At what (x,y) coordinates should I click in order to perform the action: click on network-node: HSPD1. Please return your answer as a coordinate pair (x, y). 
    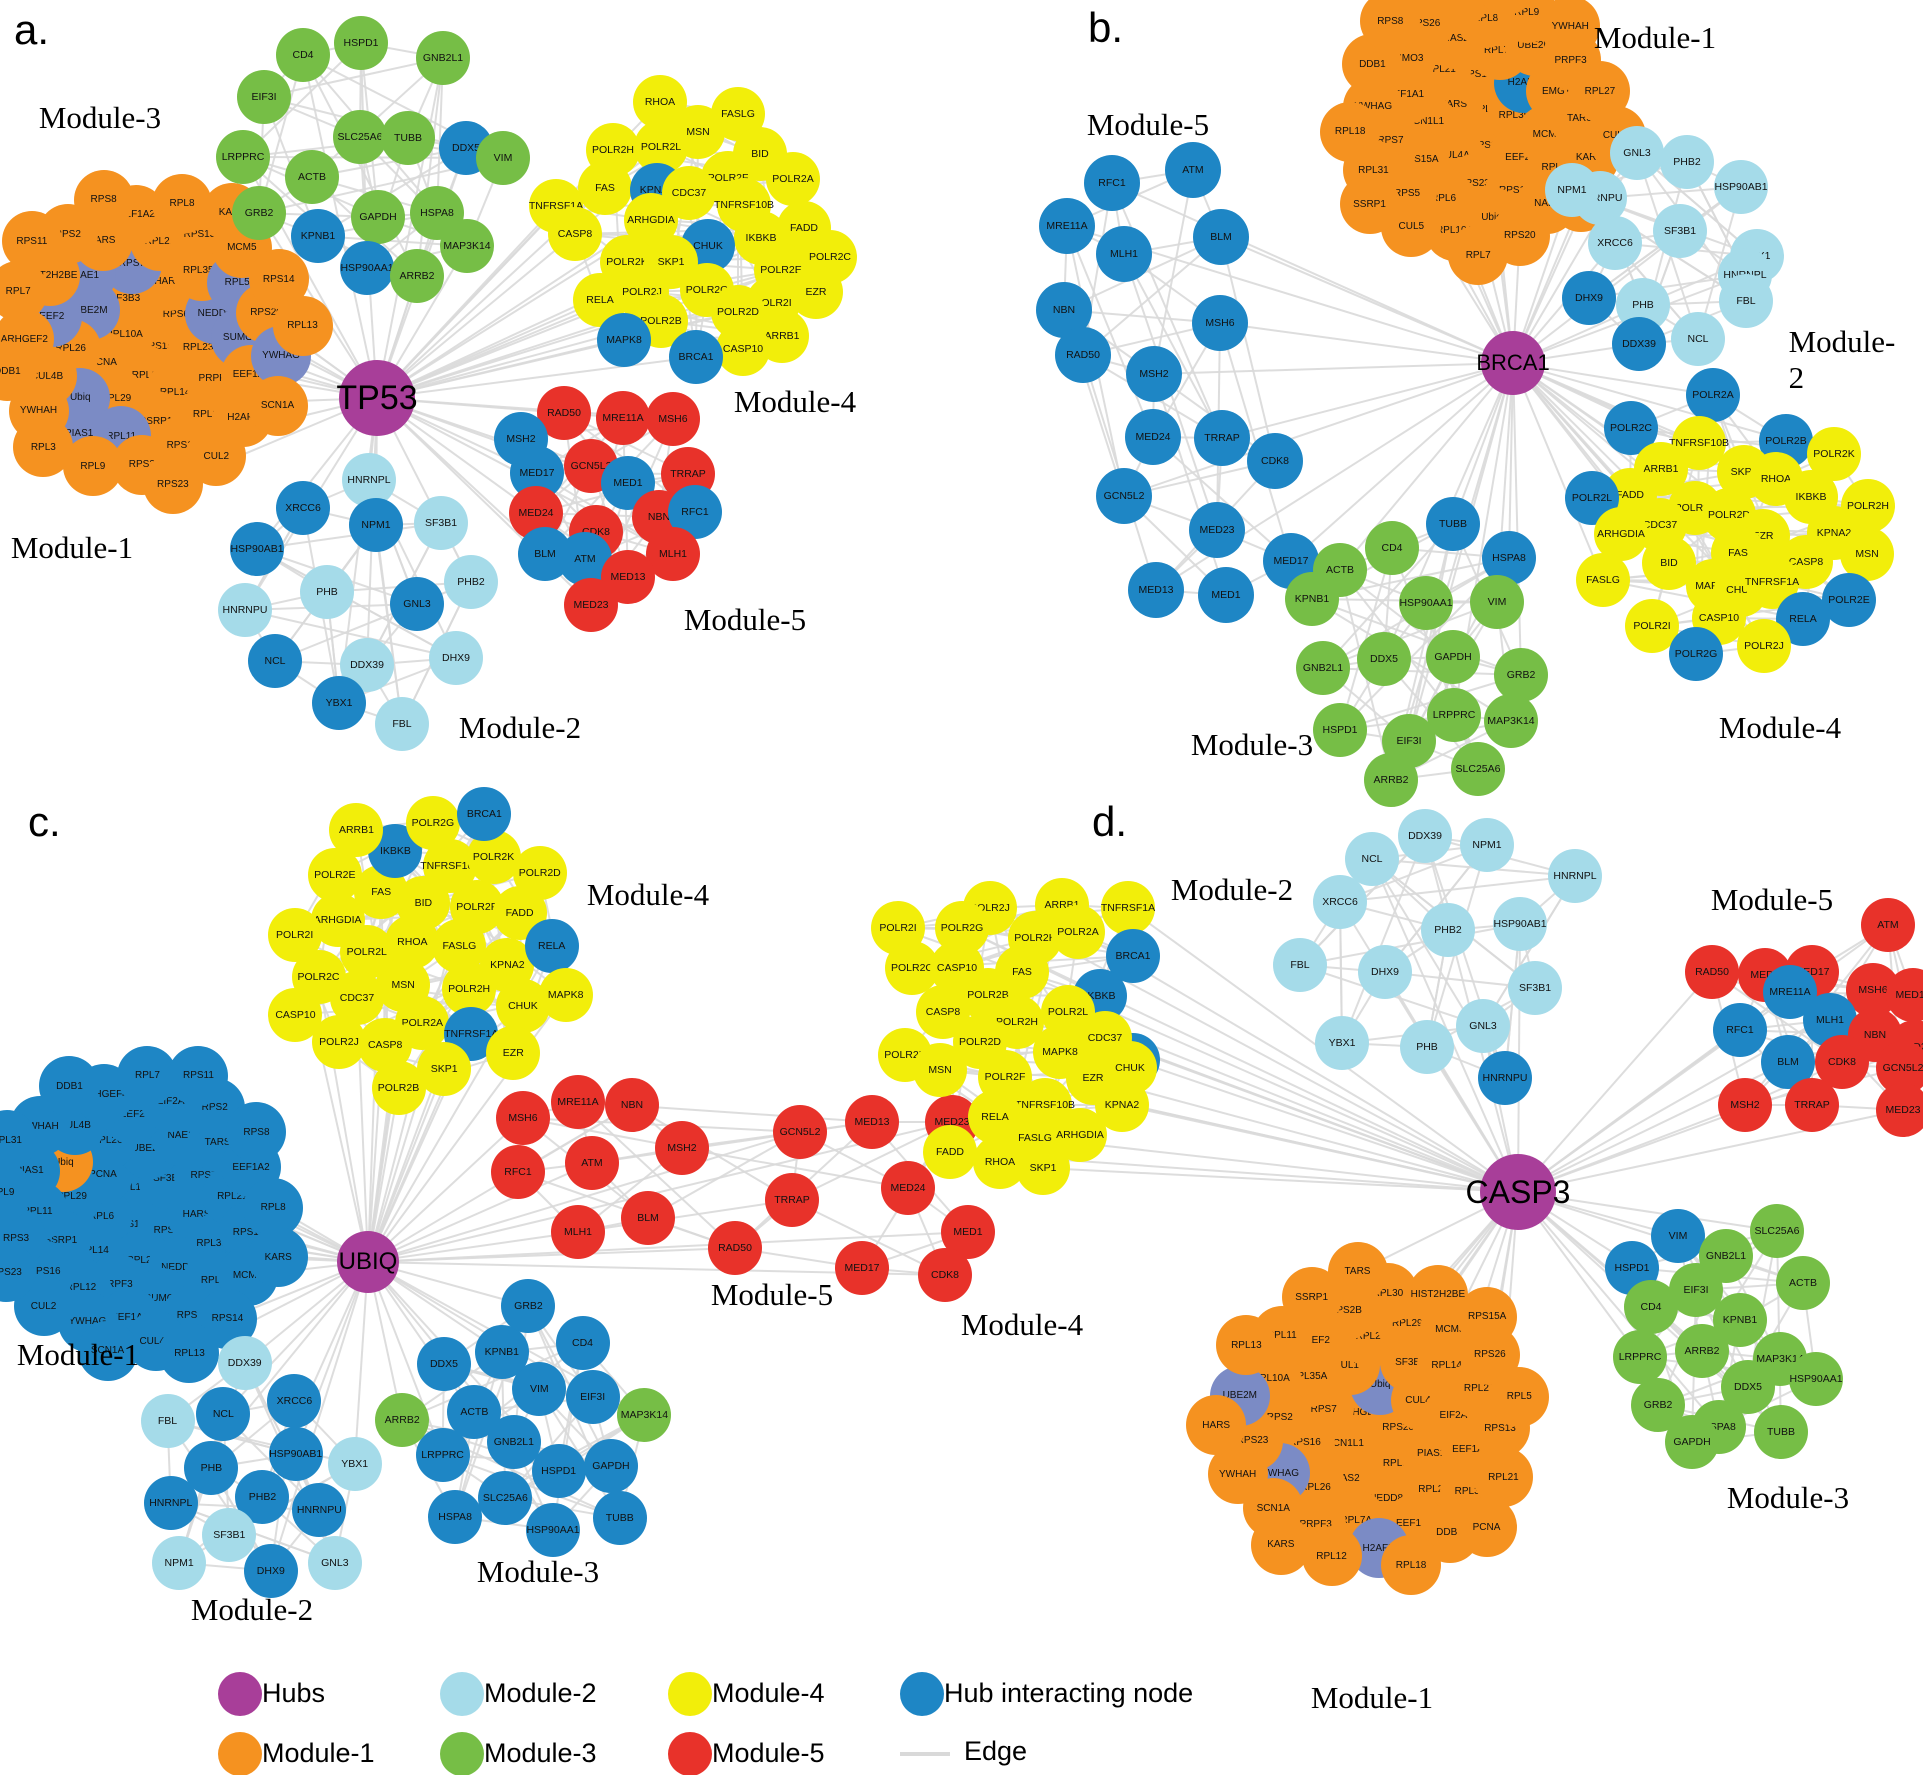
    Looking at the image, I should click on (558, 1471).